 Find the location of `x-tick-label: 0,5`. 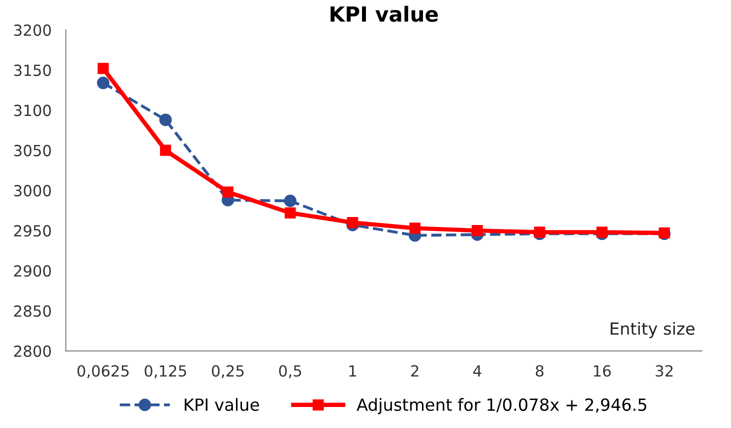

x-tick-label: 0,5 is located at coordinates (290, 371).